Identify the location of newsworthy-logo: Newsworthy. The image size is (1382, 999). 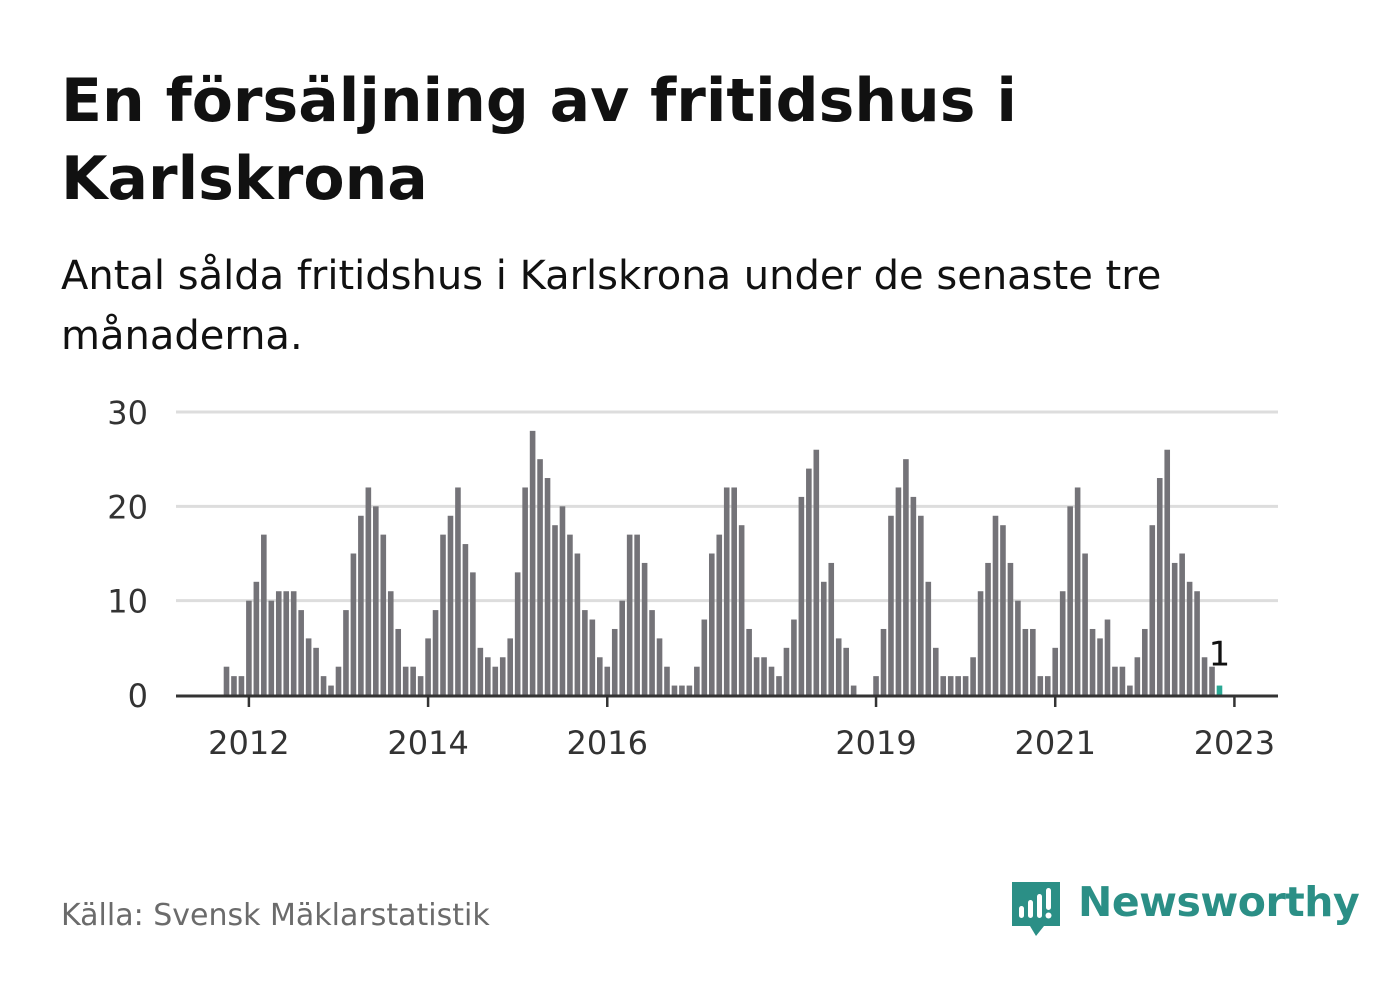
(1185, 909).